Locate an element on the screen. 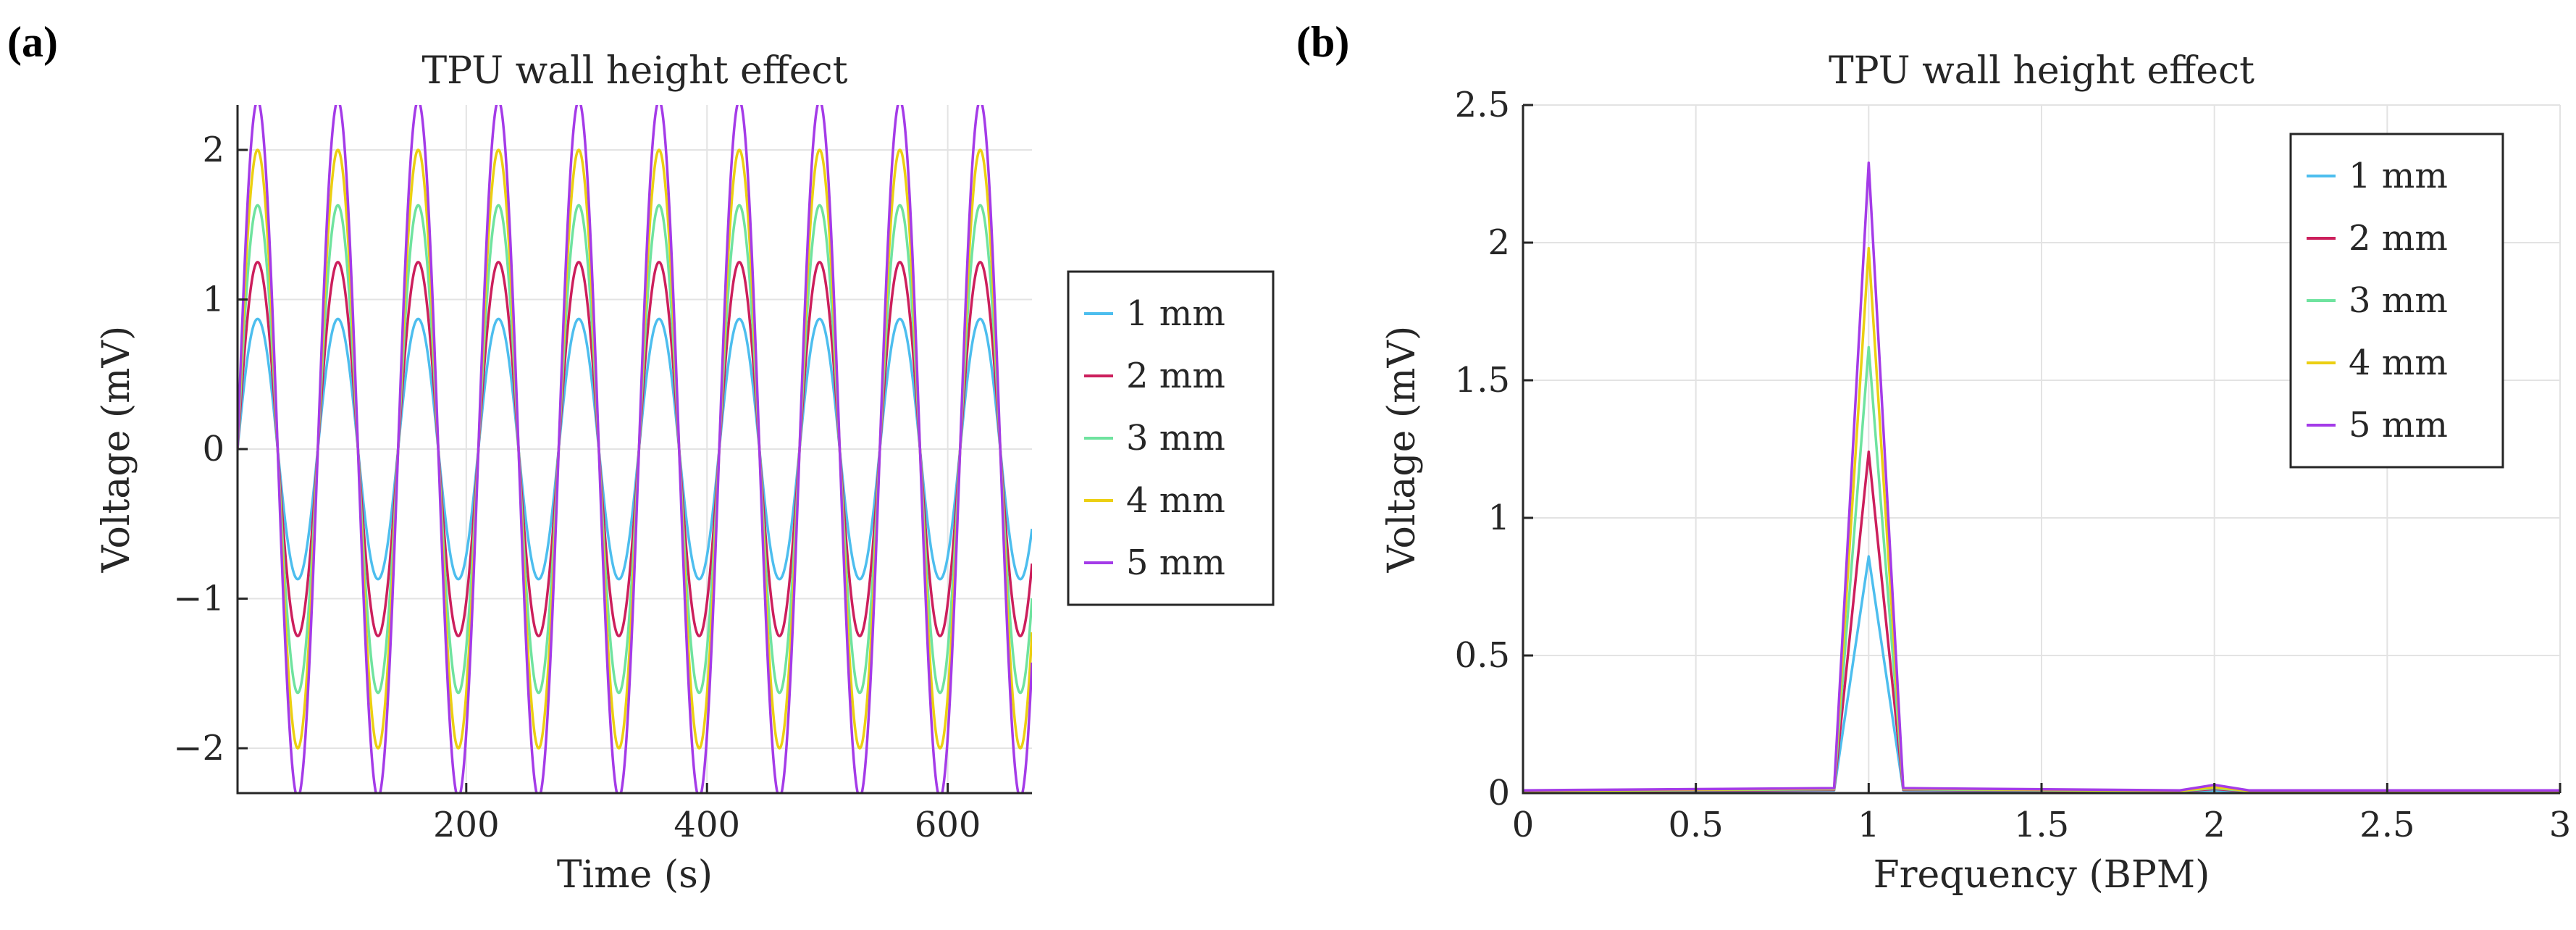  x-tick-label: 1 is located at coordinates (1869, 825).